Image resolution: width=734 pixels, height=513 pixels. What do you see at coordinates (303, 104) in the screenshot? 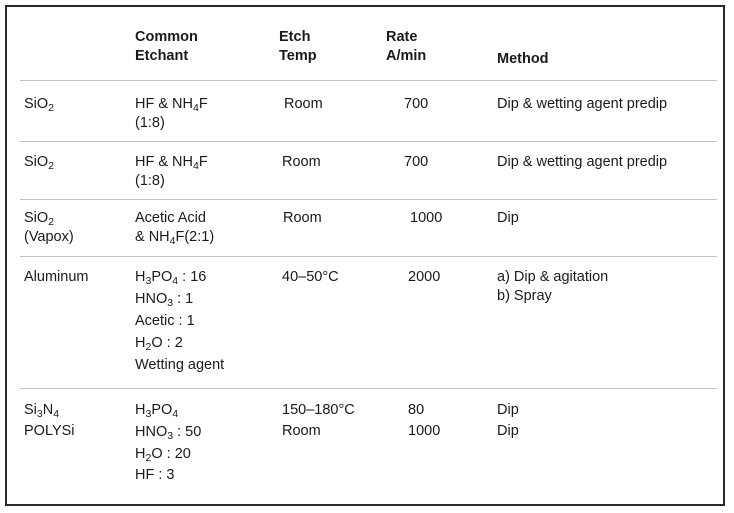
I see `row1-temp: Room` at bounding box center [303, 104].